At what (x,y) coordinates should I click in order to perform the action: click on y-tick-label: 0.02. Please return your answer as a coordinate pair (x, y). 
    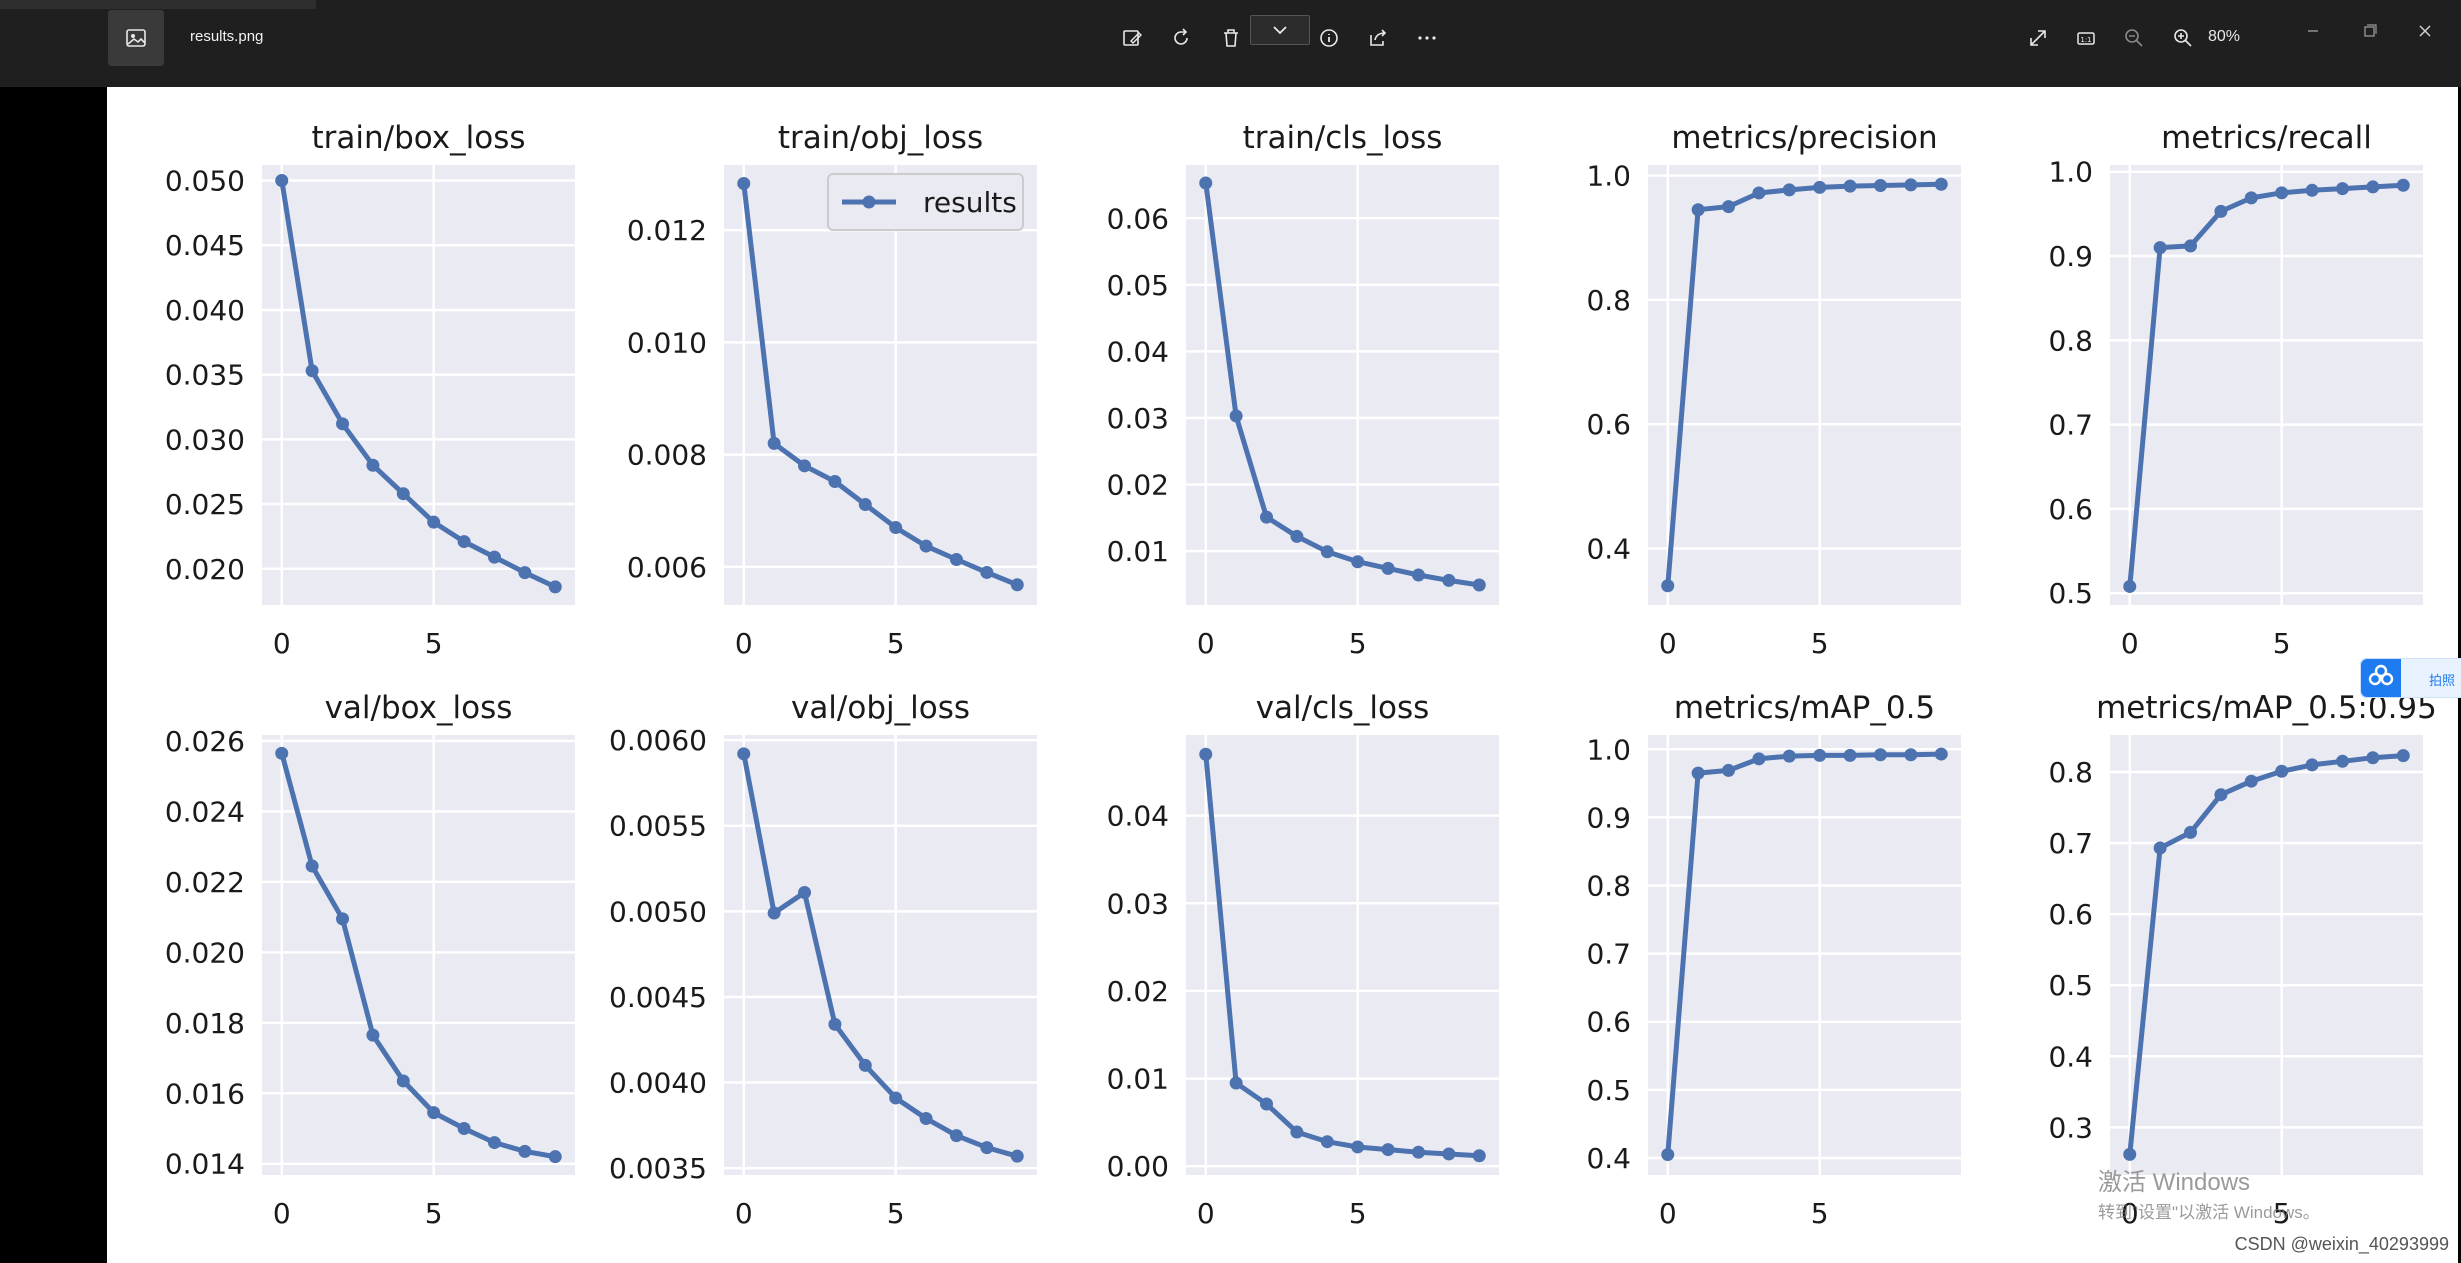
    Looking at the image, I should click on (1138, 485).